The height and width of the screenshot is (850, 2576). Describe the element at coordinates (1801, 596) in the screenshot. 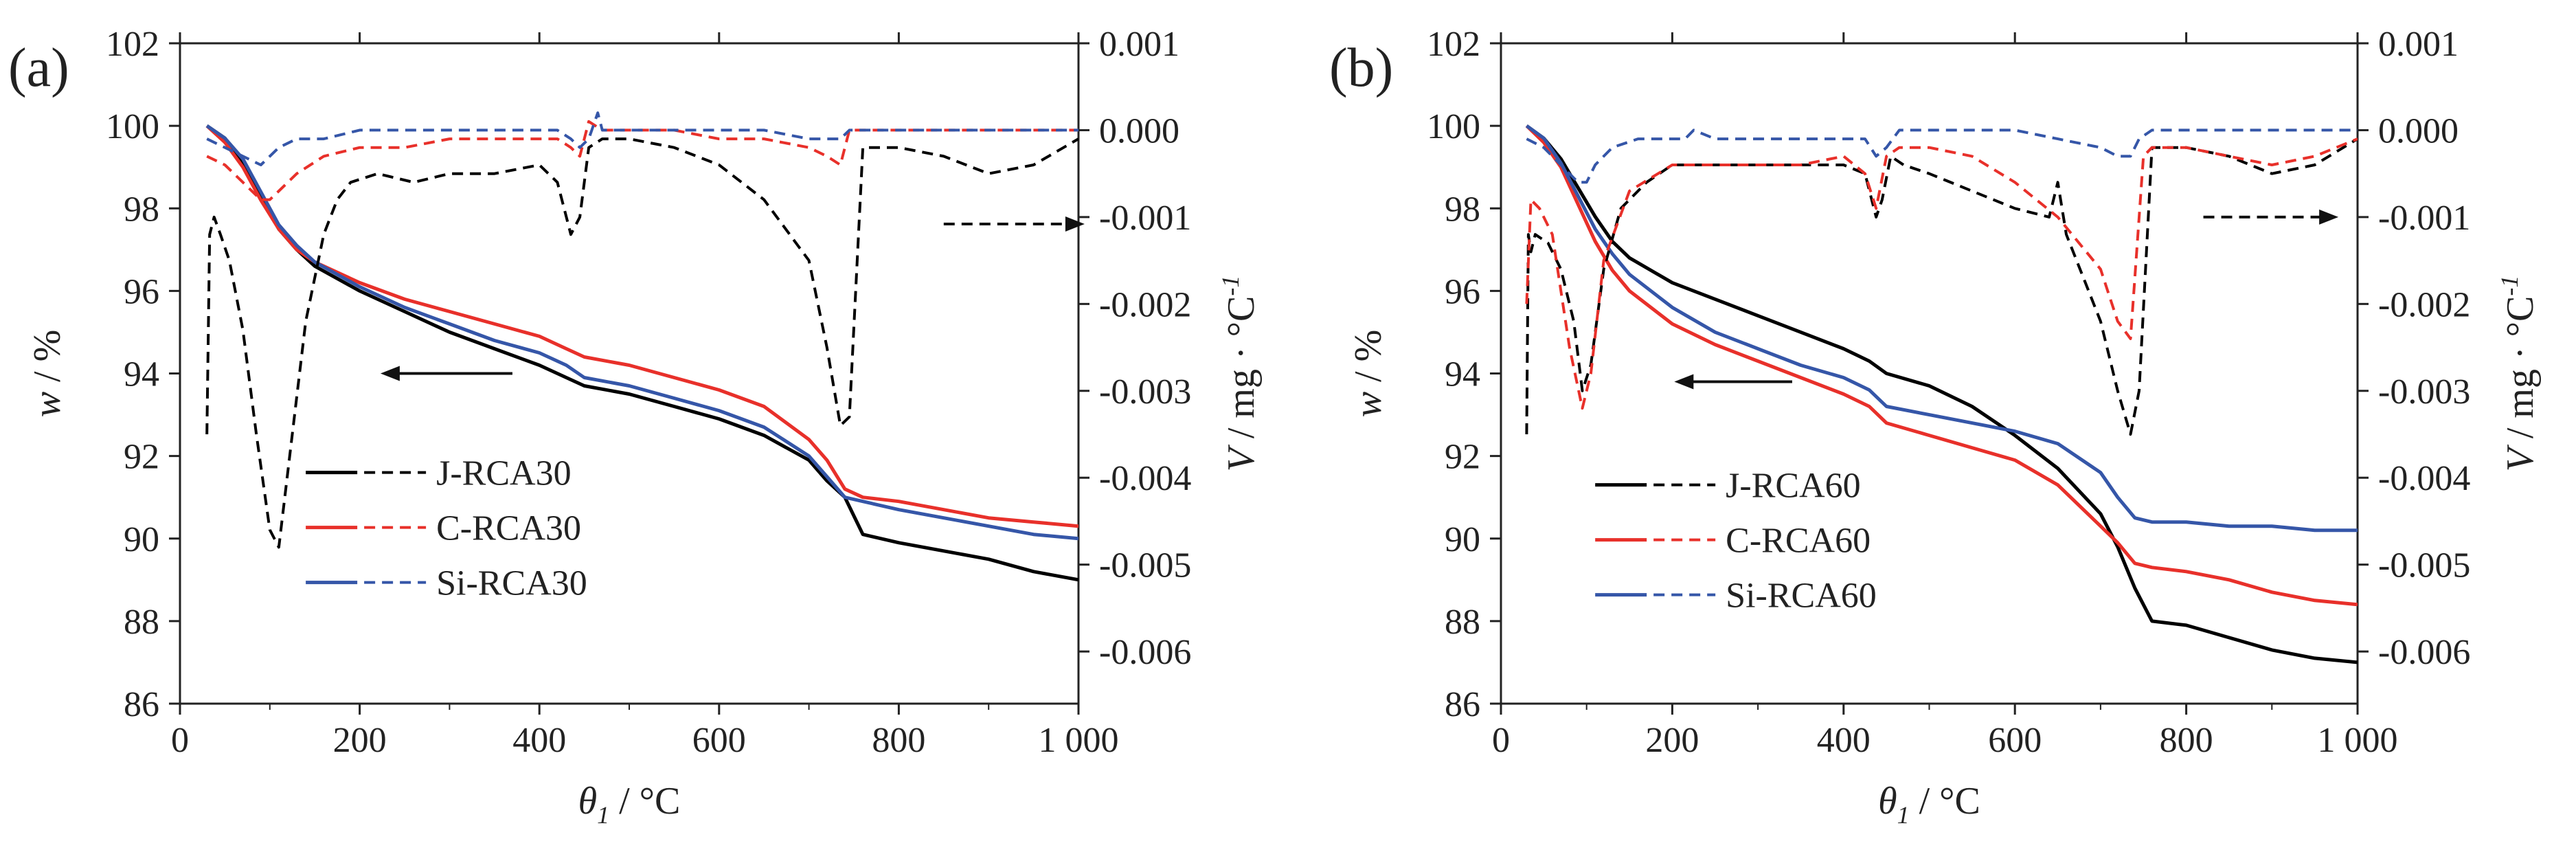

I see `legend-label: Si-RCA60` at that location.